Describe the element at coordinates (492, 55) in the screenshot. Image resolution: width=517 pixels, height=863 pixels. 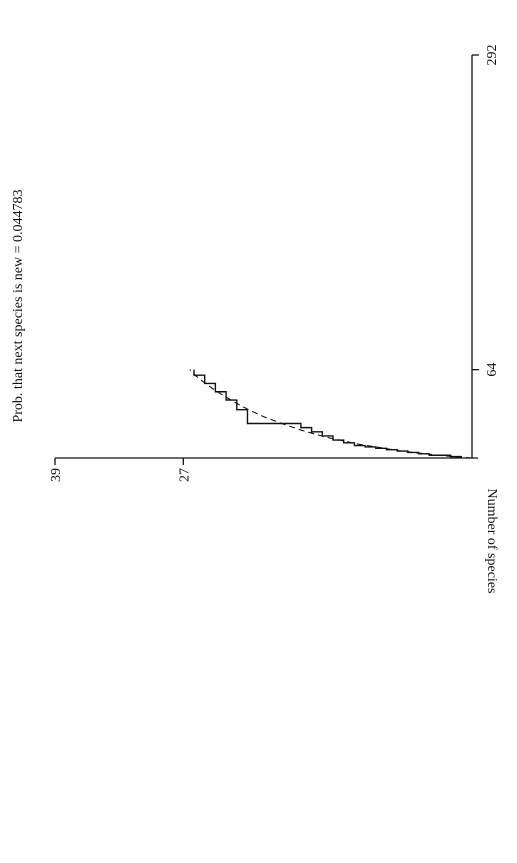
I see `x-tick-label: 292` at that location.